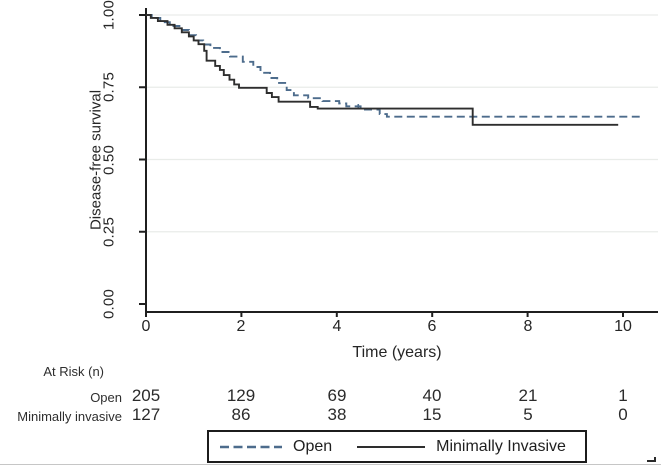  I want to click on bottom-edge-line, so click(330, 464).